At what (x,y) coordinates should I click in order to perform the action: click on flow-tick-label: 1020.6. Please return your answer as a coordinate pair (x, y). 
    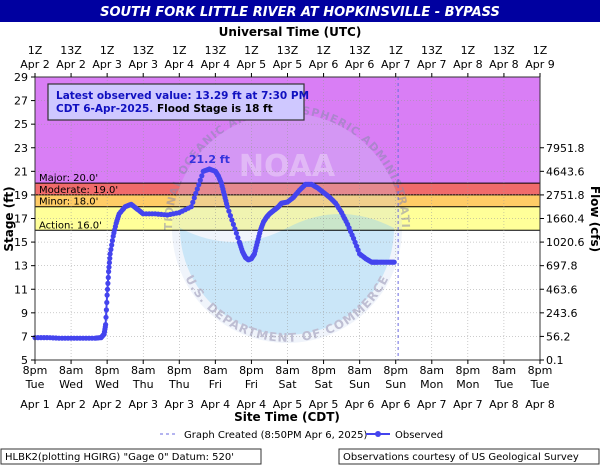
    Looking at the image, I should click on (565, 242).